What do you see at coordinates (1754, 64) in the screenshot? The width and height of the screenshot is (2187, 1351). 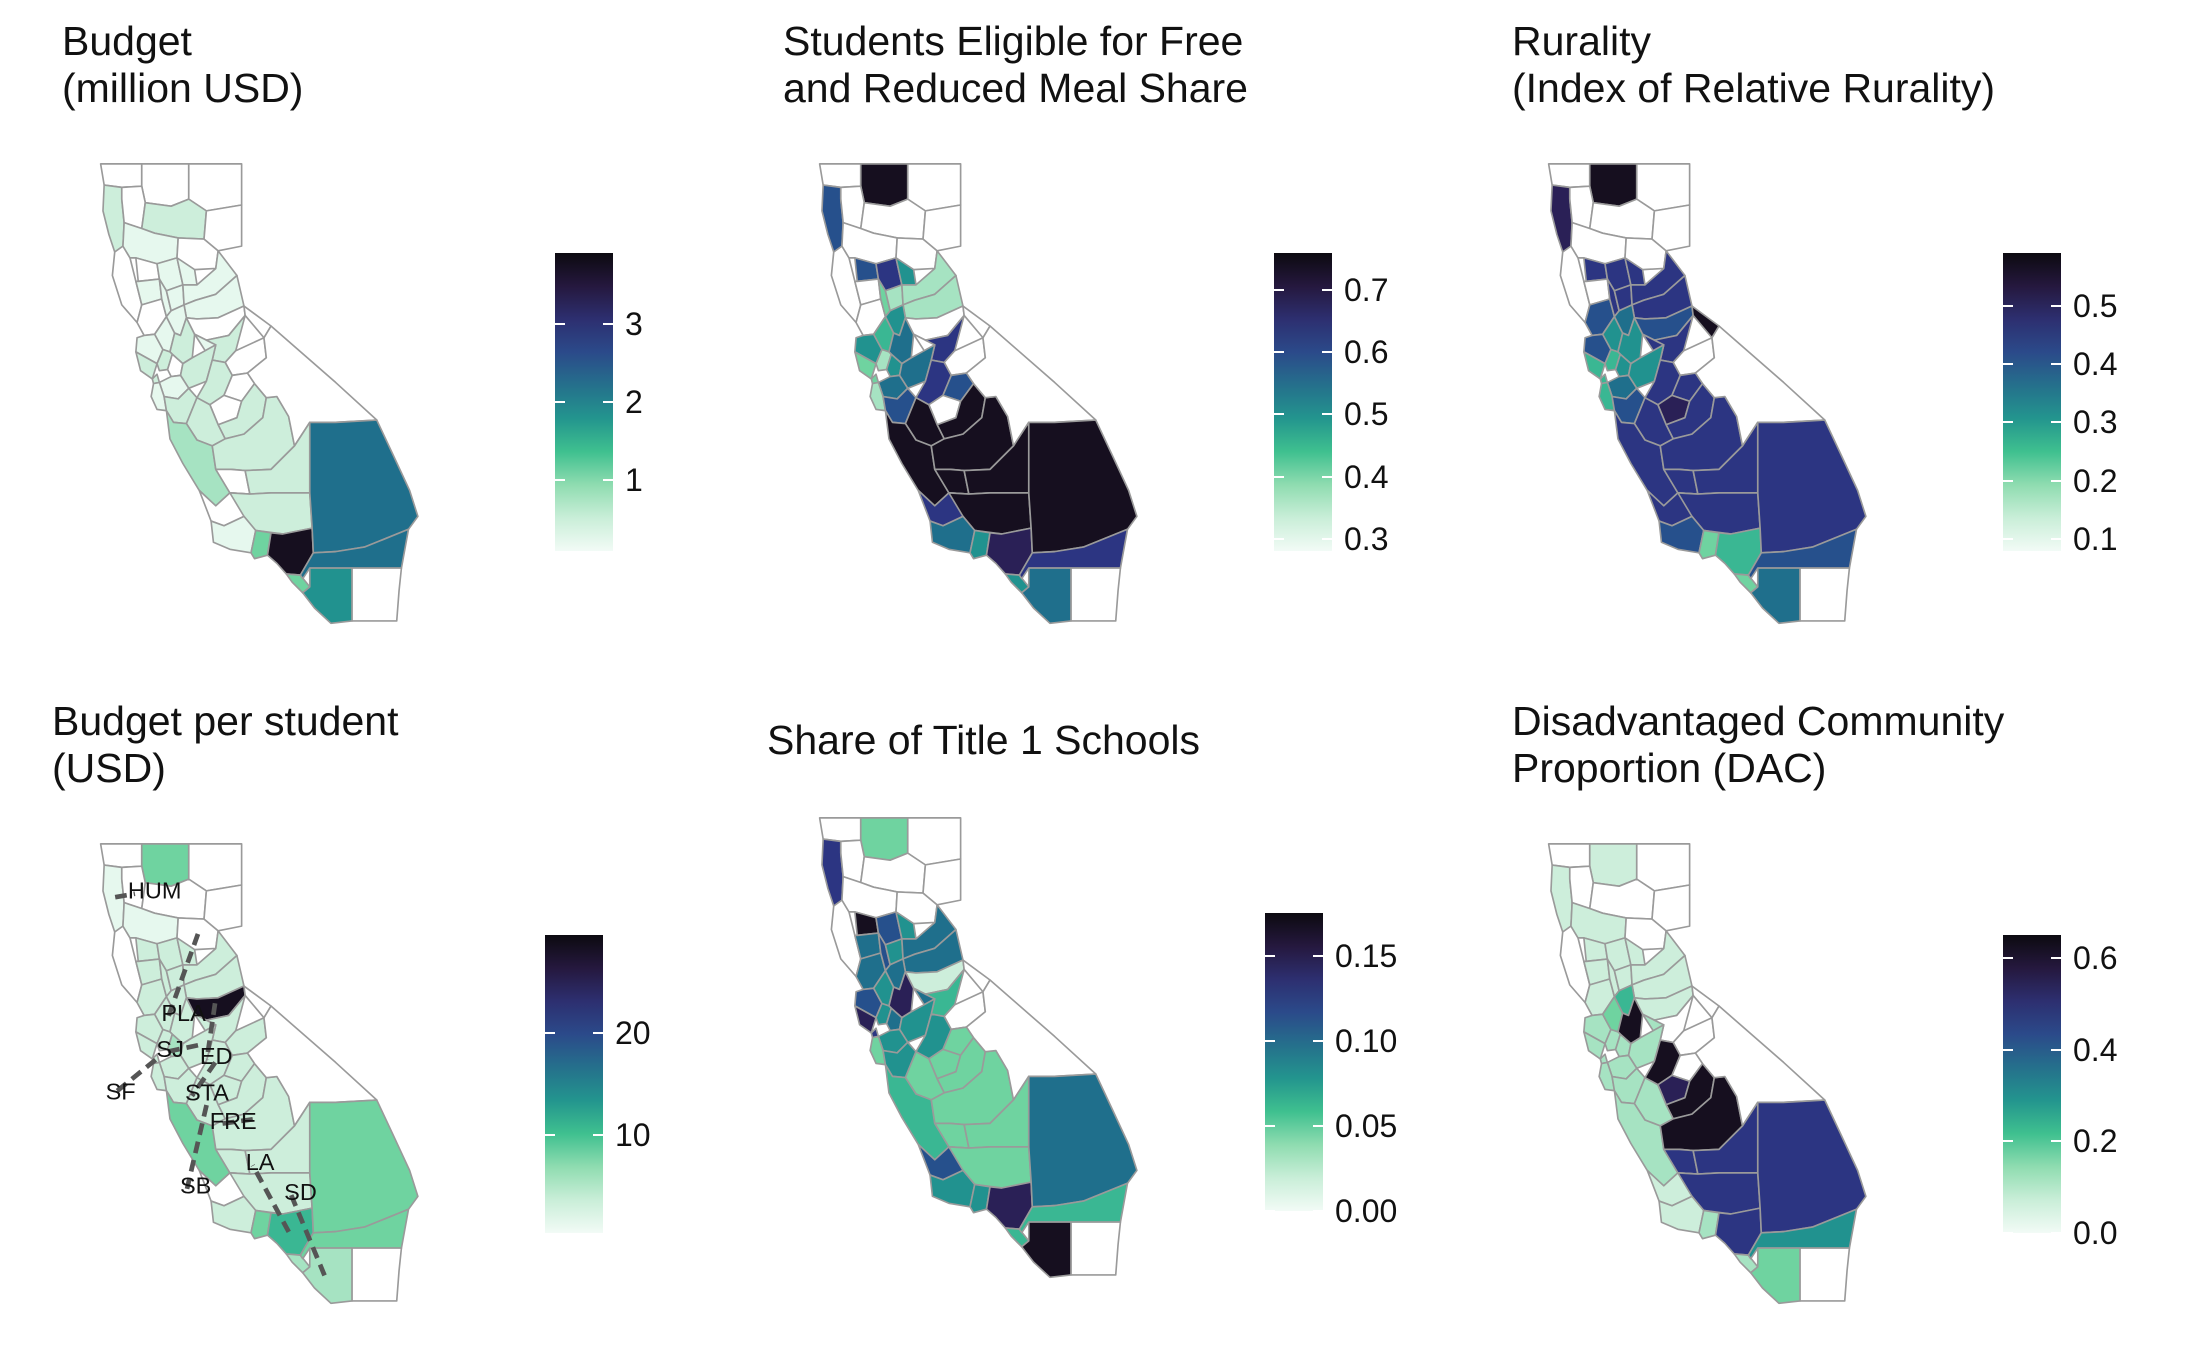 I see `panel-title: Rurality (Index of Relative Rurality)` at bounding box center [1754, 64].